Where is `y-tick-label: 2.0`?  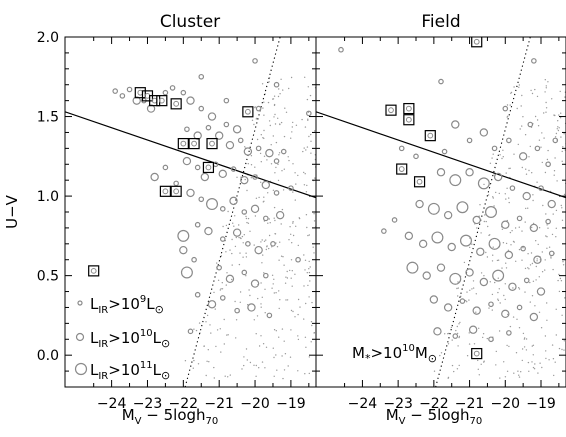 y-tick-label: 2.0 is located at coordinates (48, 38).